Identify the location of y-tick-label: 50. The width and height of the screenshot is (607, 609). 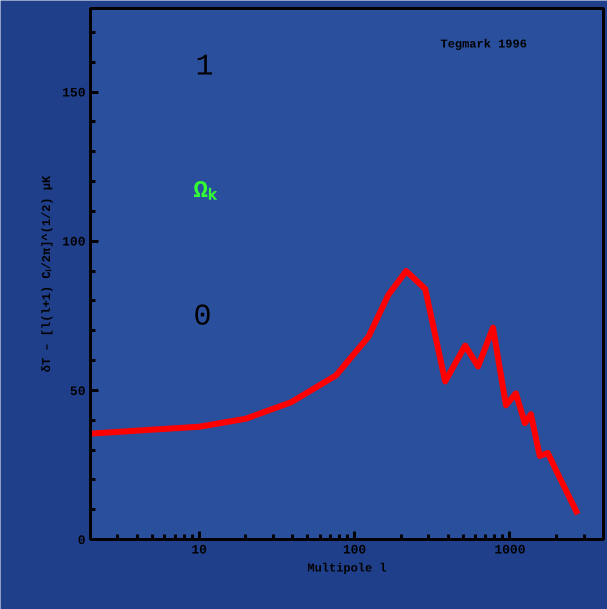
(78, 391).